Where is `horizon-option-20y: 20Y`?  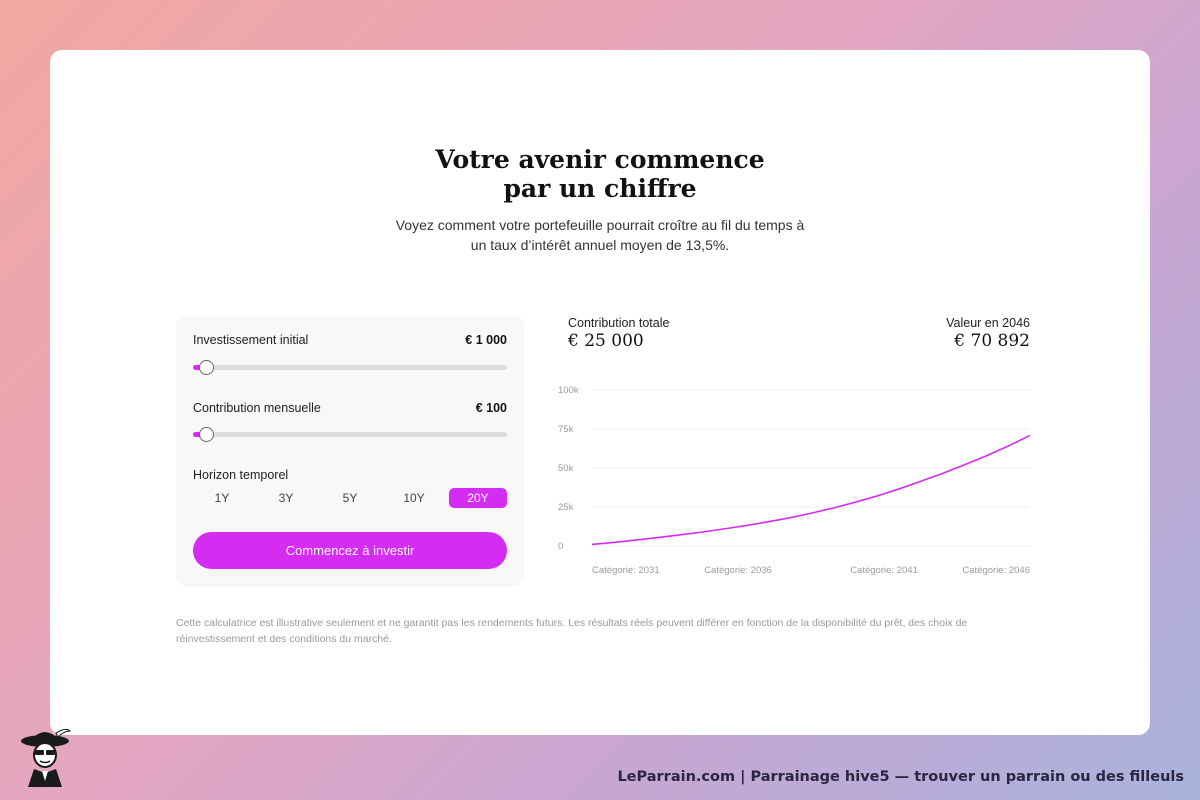
horizon-option-20y: 20Y is located at coordinates (478, 498).